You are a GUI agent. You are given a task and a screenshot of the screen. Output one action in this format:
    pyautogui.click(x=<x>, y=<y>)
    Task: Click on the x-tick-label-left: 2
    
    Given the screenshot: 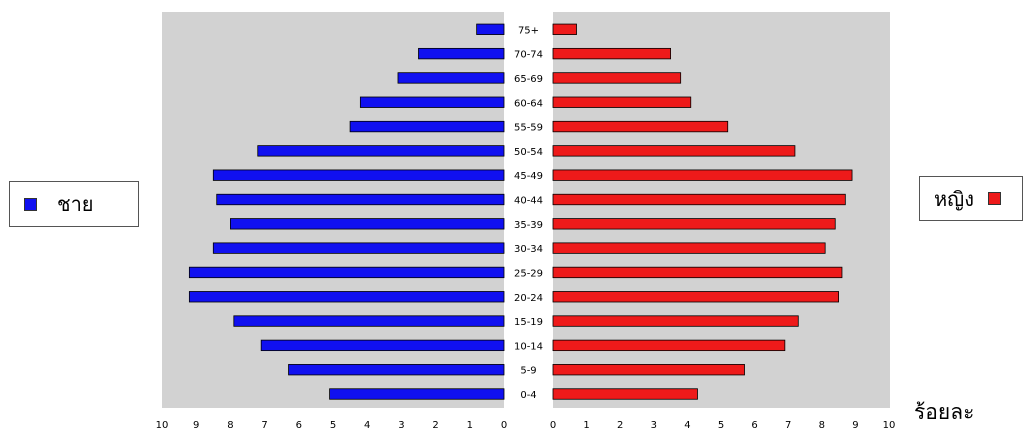 What is the action you would take?
    pyautogui.click(x=435, y=425)
    